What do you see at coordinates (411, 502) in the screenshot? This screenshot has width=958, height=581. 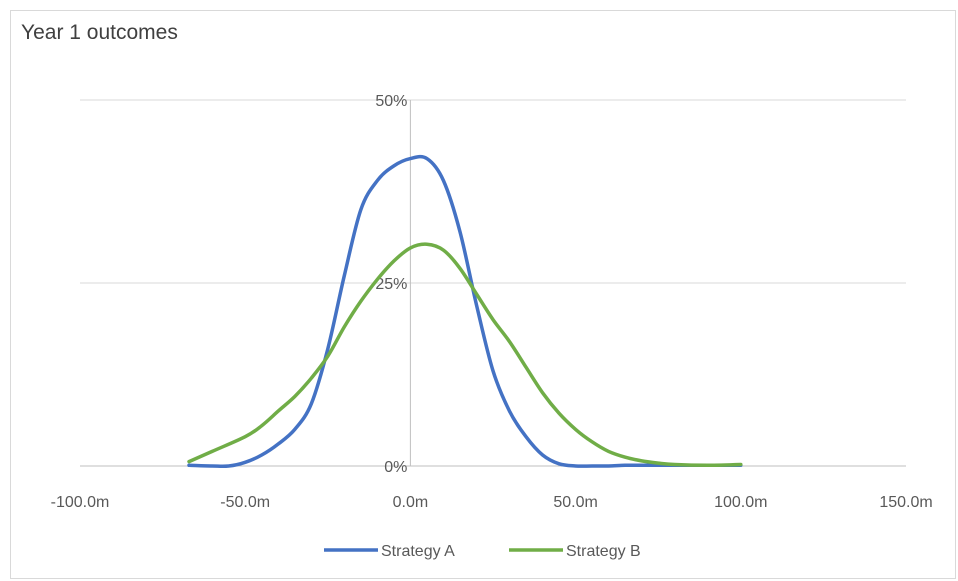 I see `x-tick-label: 0.0m` at bounding box center [411, 502].